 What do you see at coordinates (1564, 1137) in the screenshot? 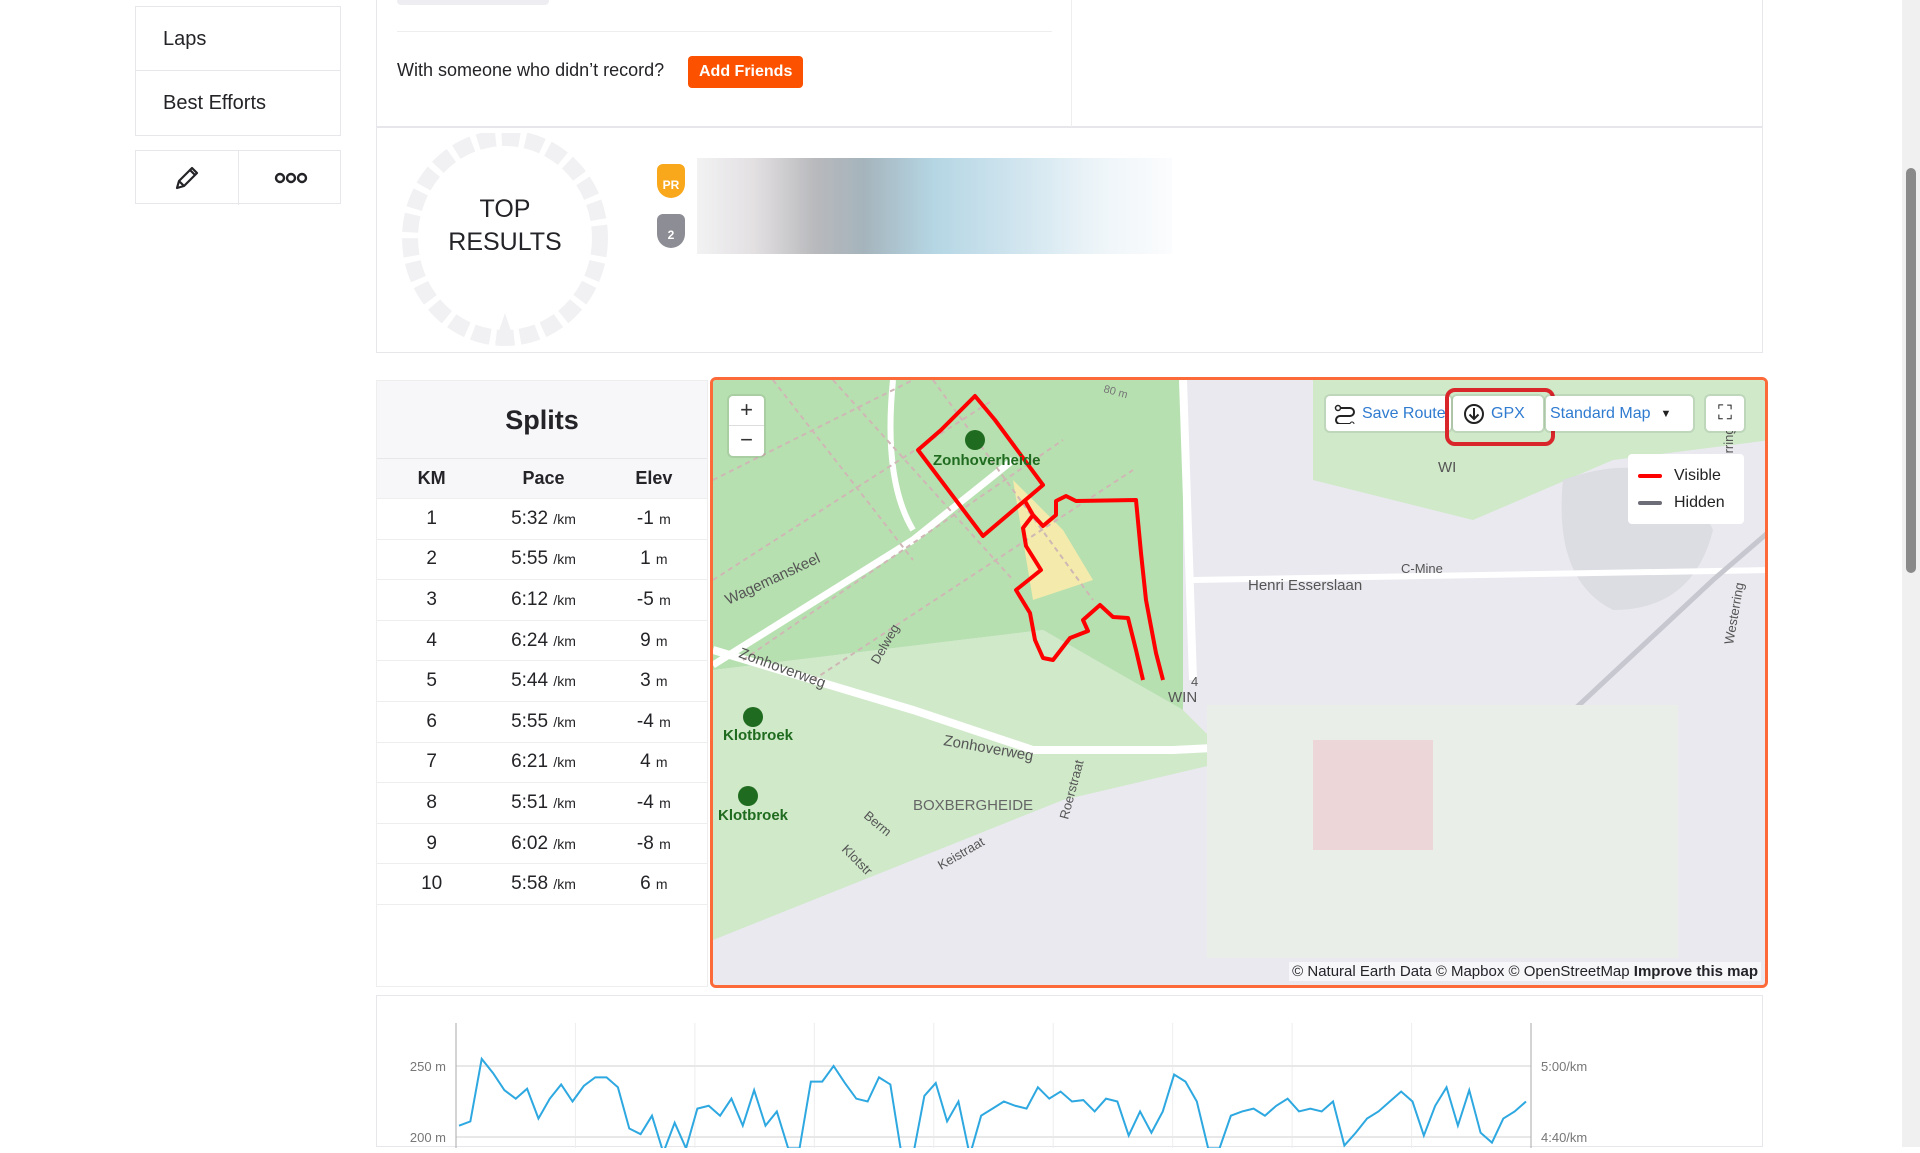
I see `right-tick-label: 4:40/km` at bounding box center [1564, 1137].